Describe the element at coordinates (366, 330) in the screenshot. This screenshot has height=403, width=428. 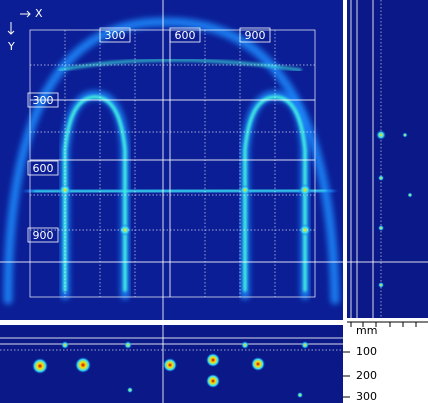
I see `unit-label: mm` at that location.